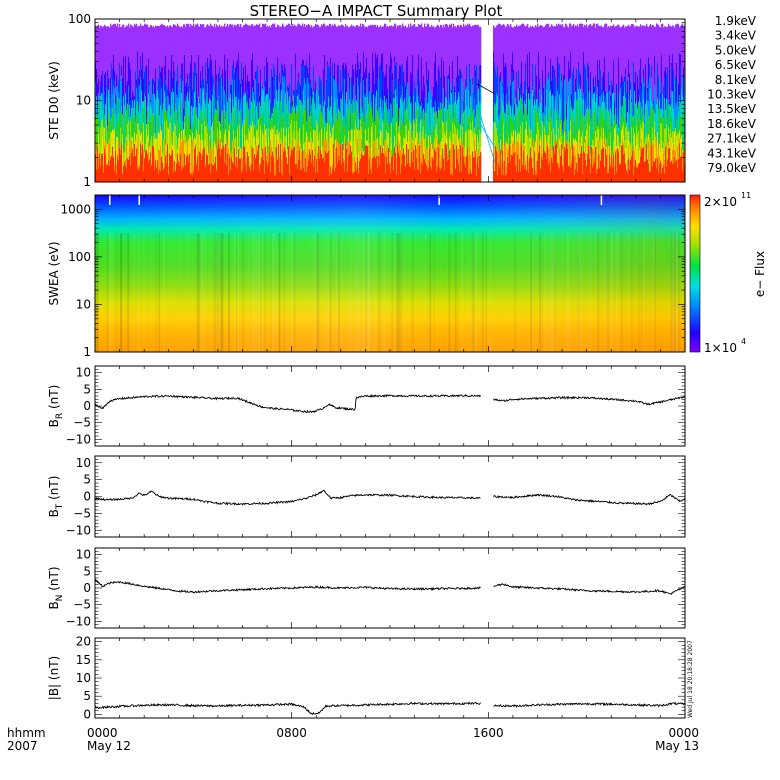 The width and height of the screenshot is (780, 780). What do you see at coordinates (736, 50) in the screenshot?
I see `legend-entry: 5.0keV` at bounding box center [736, 50].